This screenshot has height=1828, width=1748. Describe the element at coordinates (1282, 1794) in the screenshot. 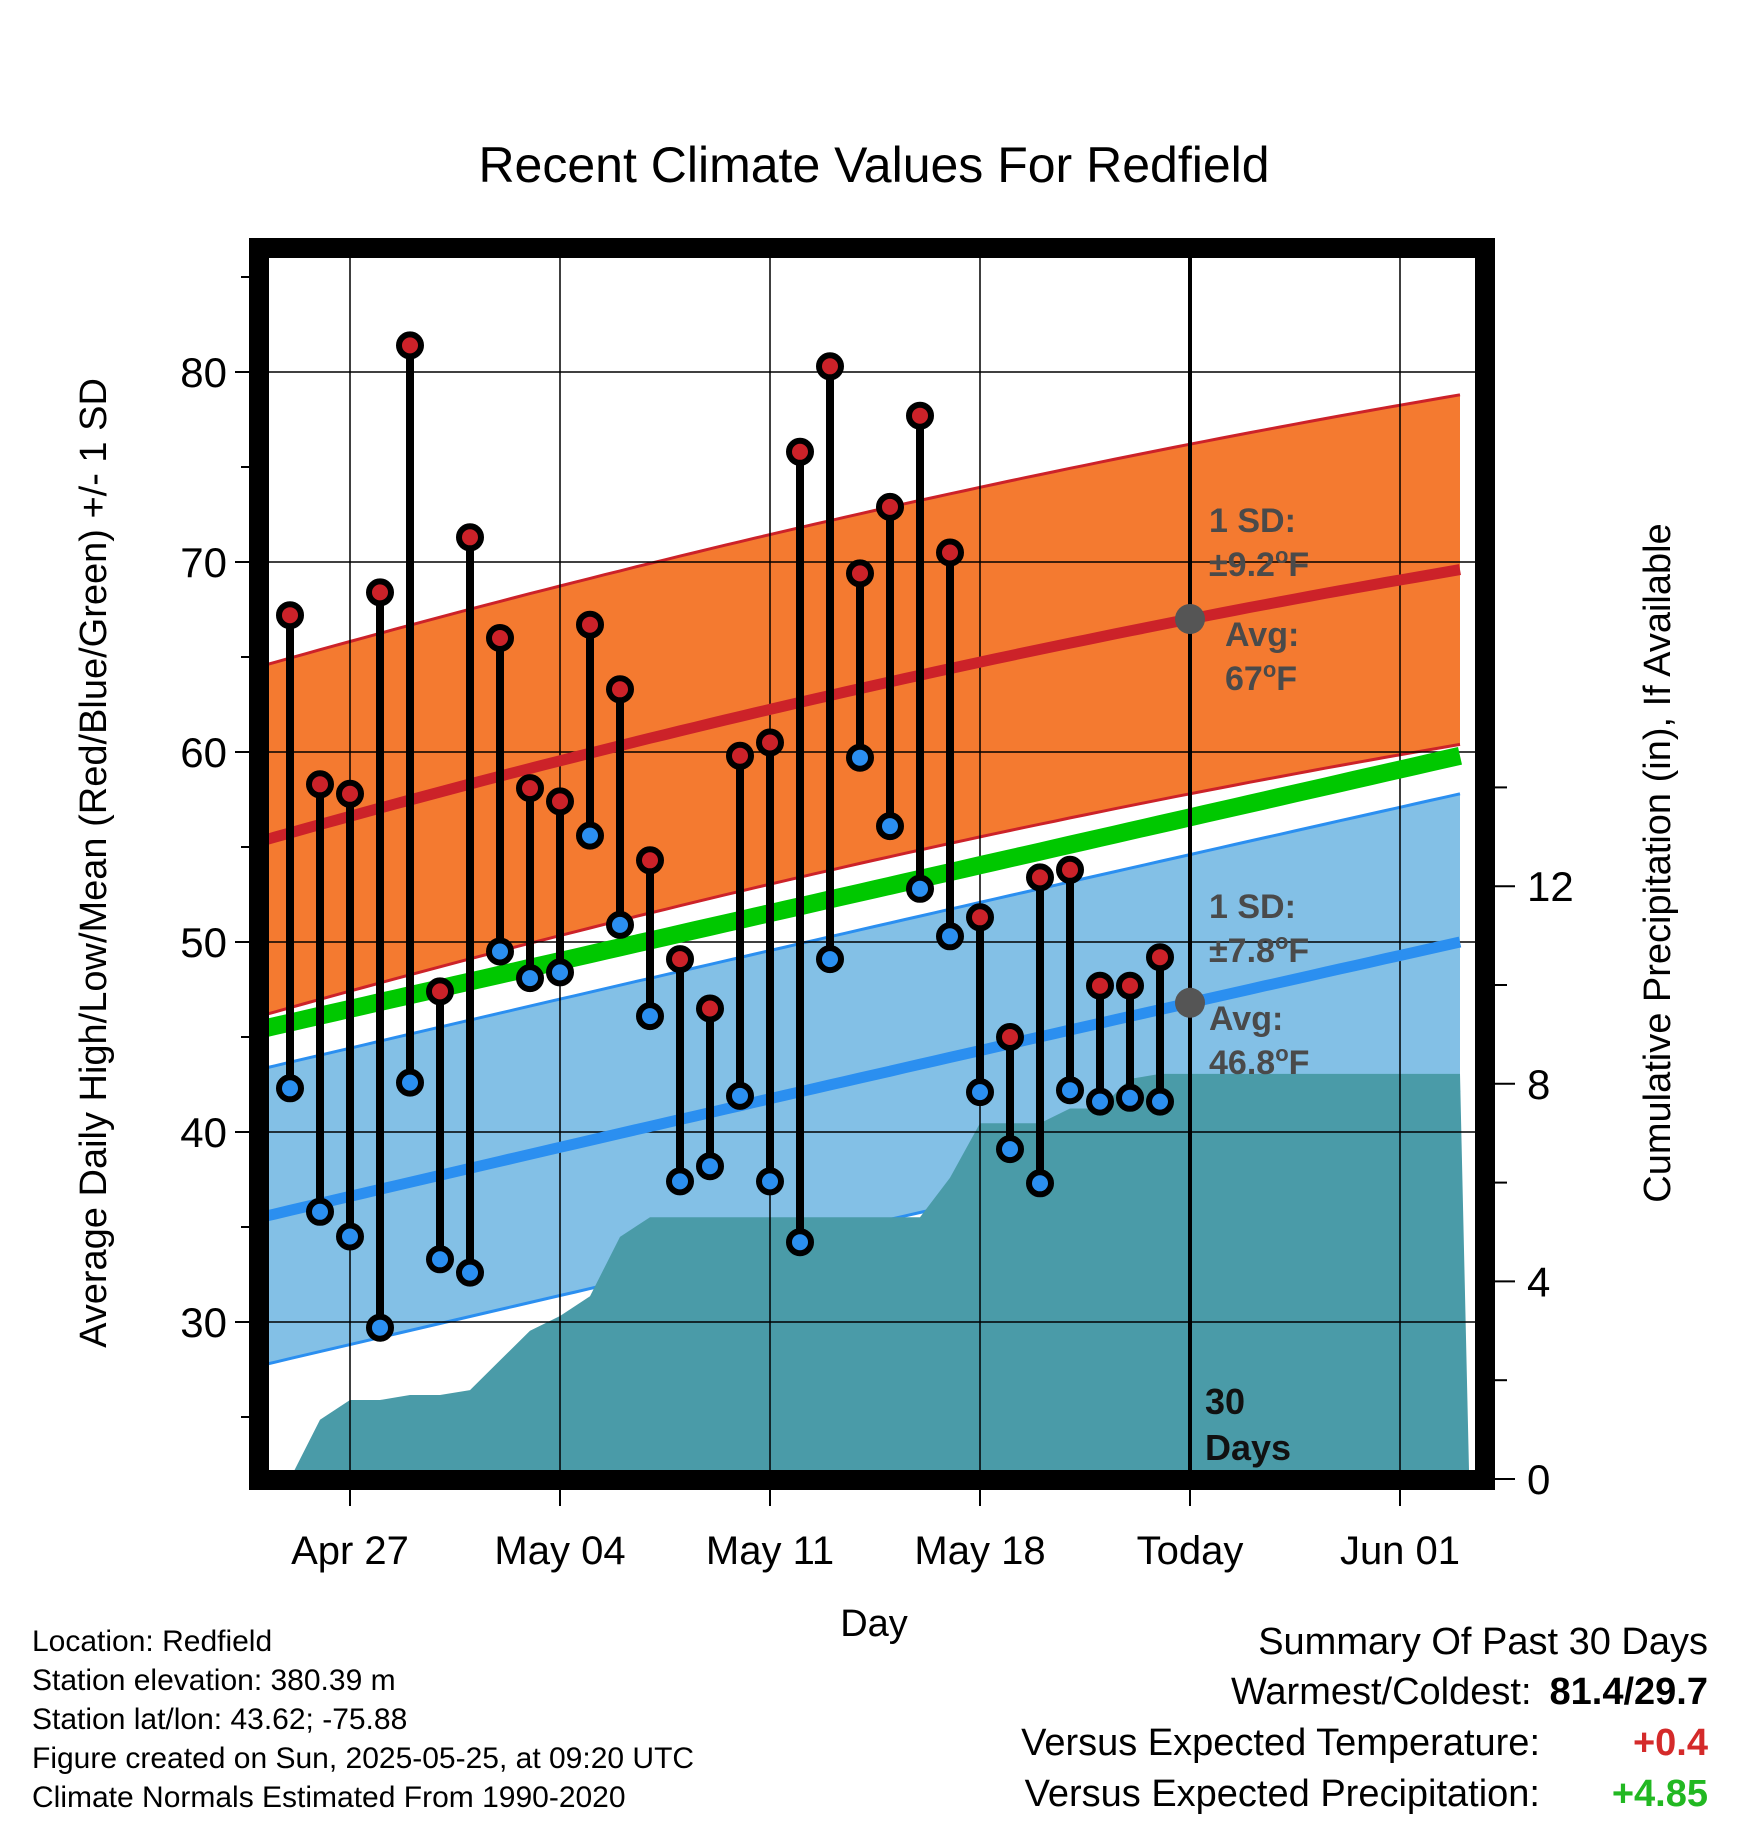

I see `precip-departure-label: Versus Expected Precipitation:` at that location.